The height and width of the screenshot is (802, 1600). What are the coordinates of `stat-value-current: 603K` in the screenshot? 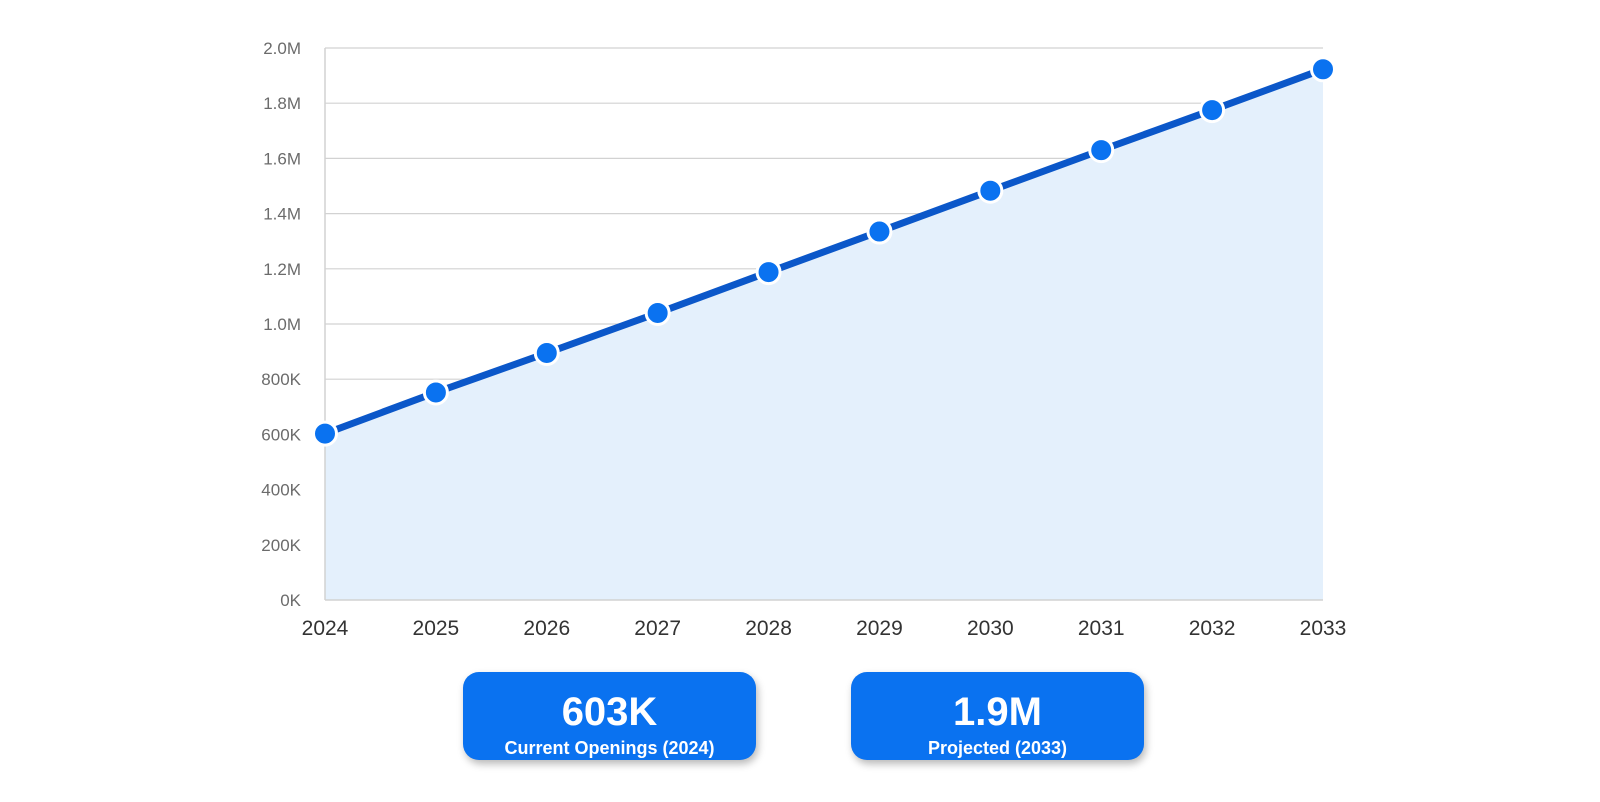 It's located at (609, 712).